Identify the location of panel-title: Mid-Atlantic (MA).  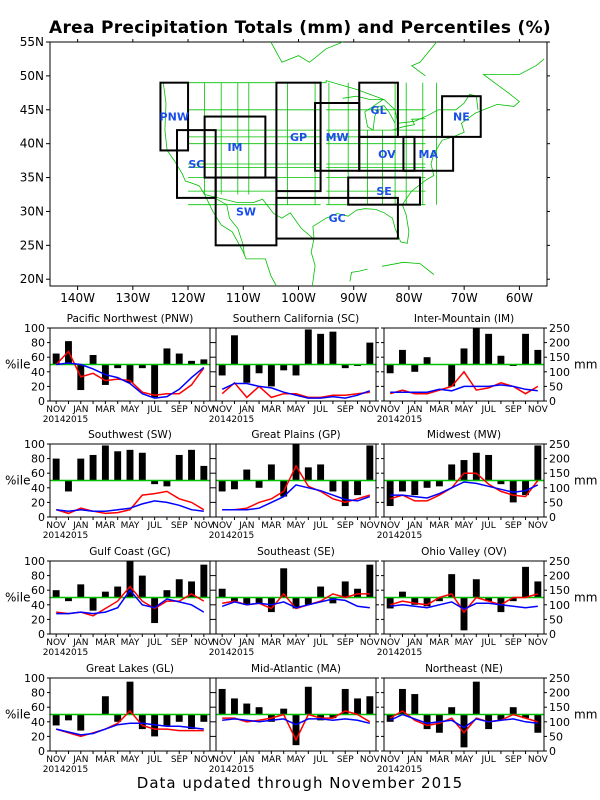
(296, 669).